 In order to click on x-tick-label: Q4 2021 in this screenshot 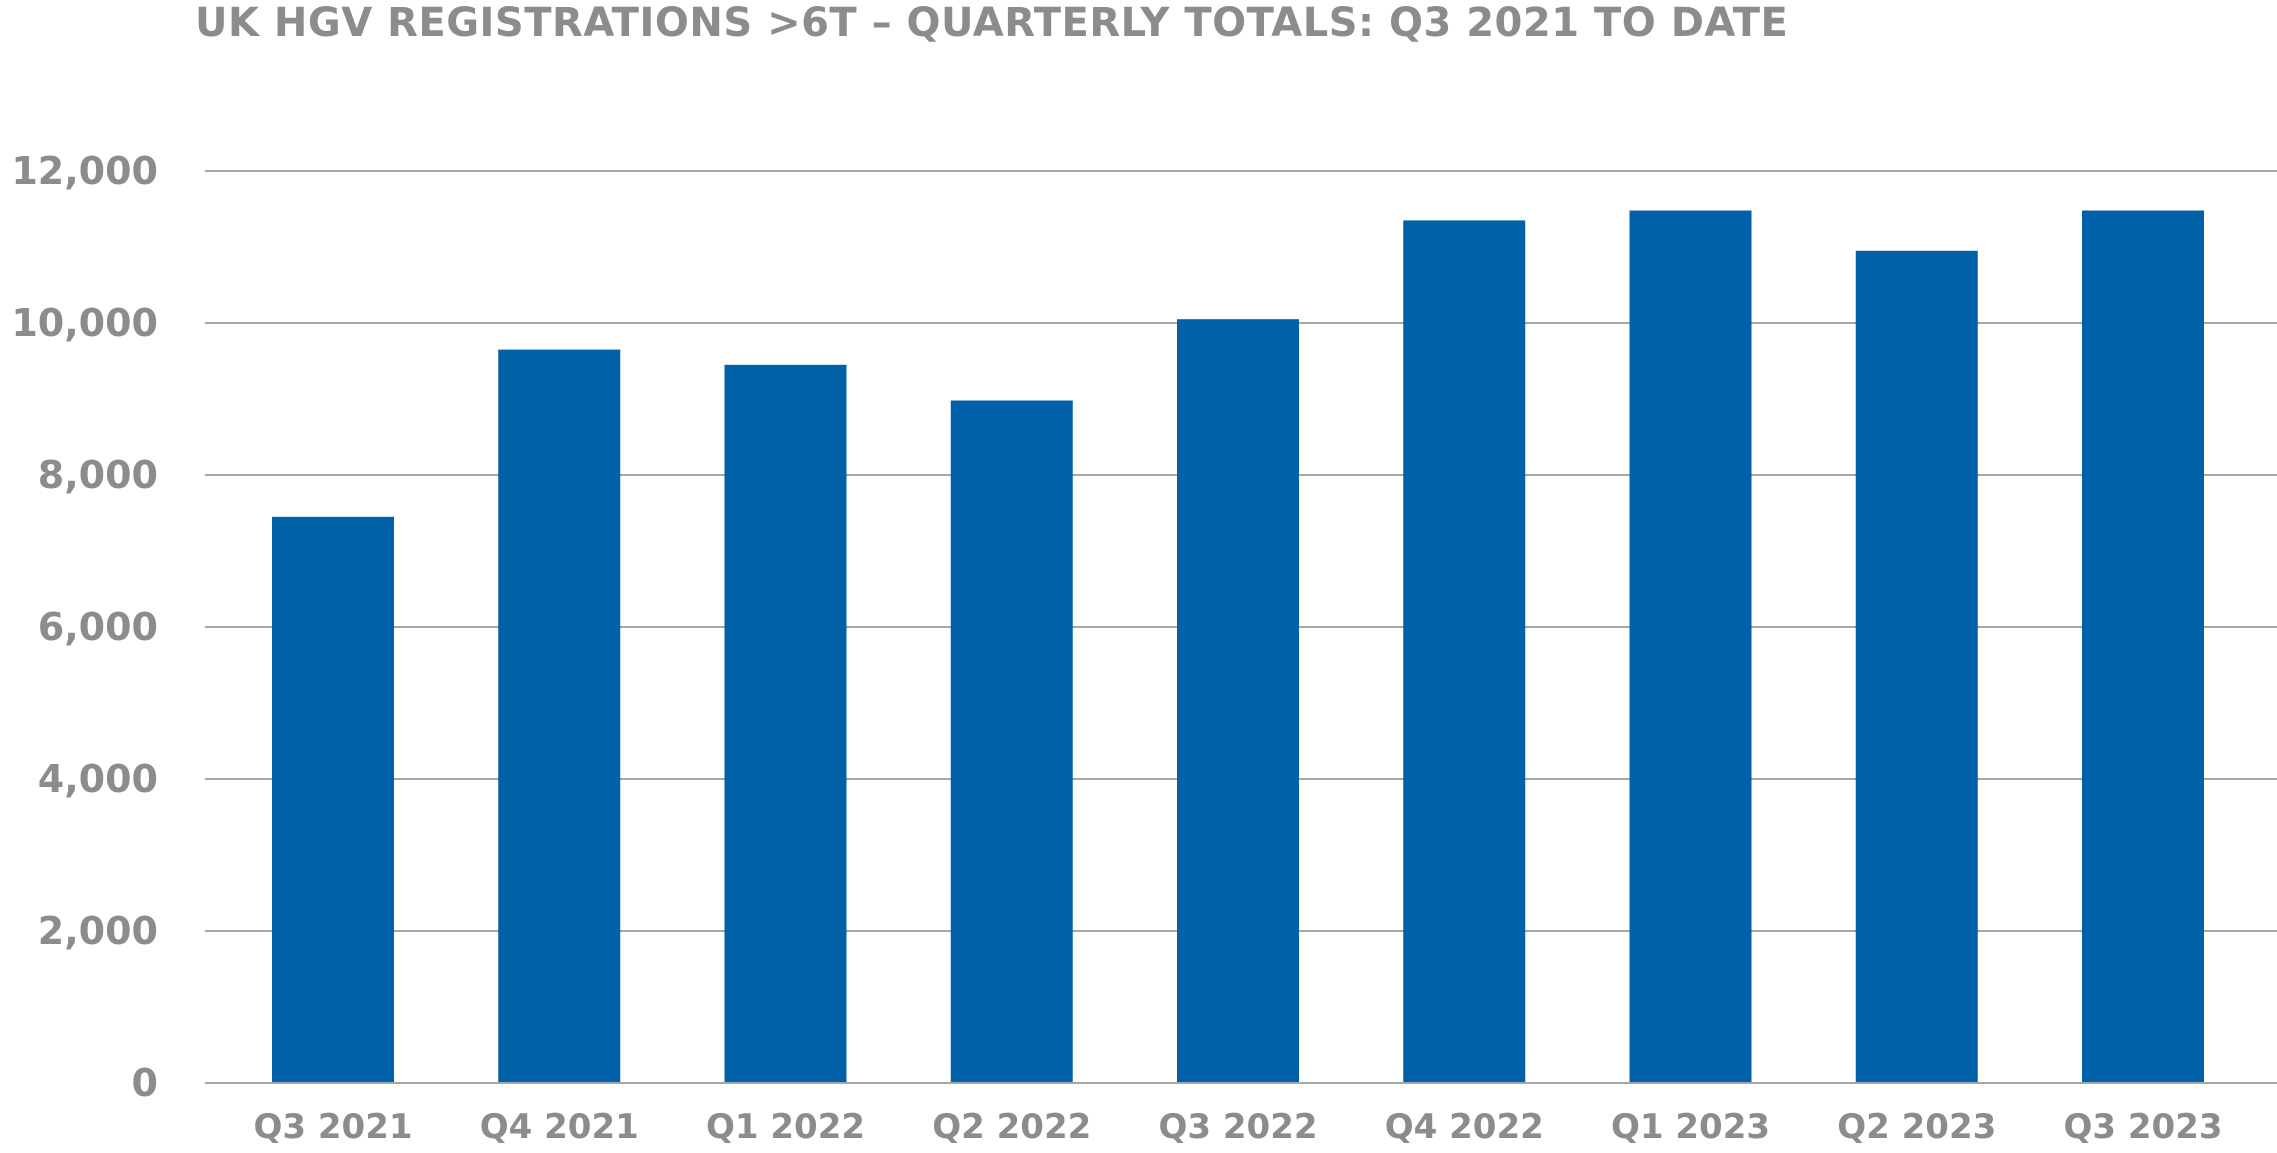, I will do `click(559, 1127)`.